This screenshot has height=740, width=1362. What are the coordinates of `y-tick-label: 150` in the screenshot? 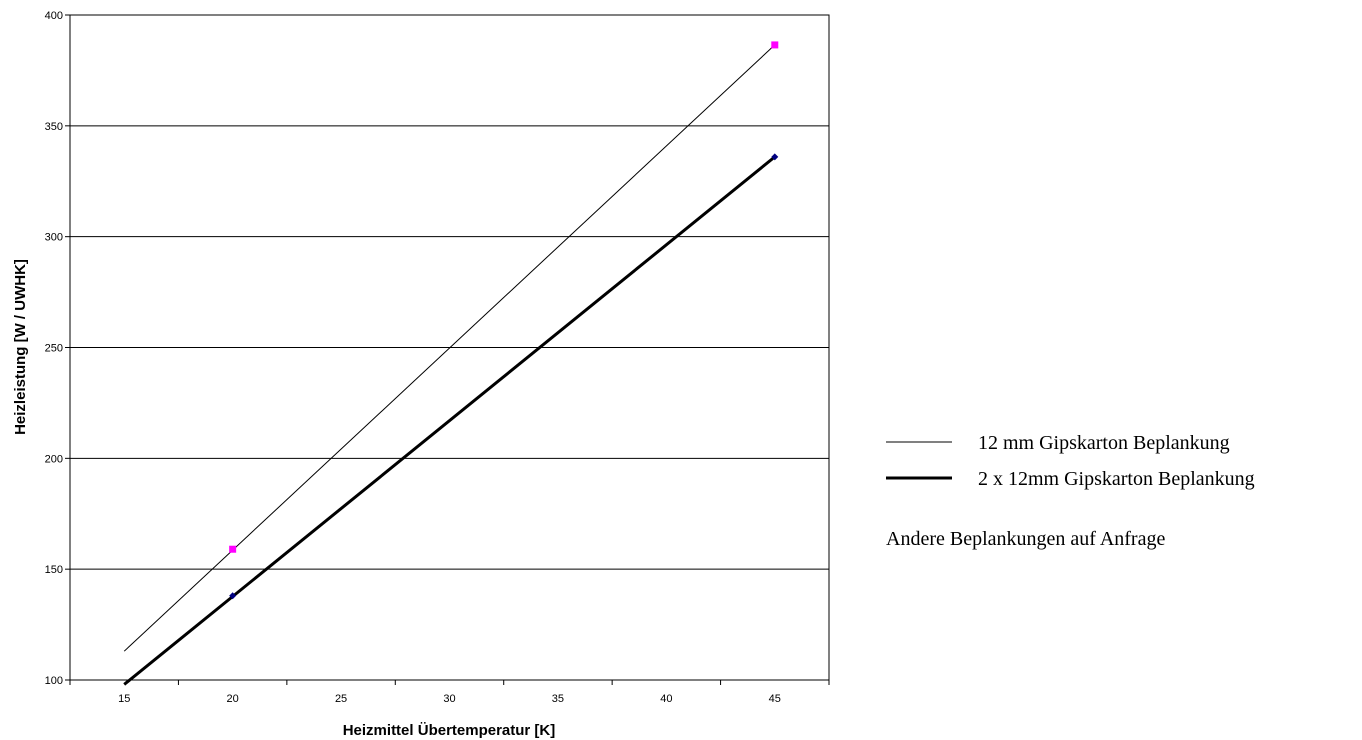 It's located at (54, 570).